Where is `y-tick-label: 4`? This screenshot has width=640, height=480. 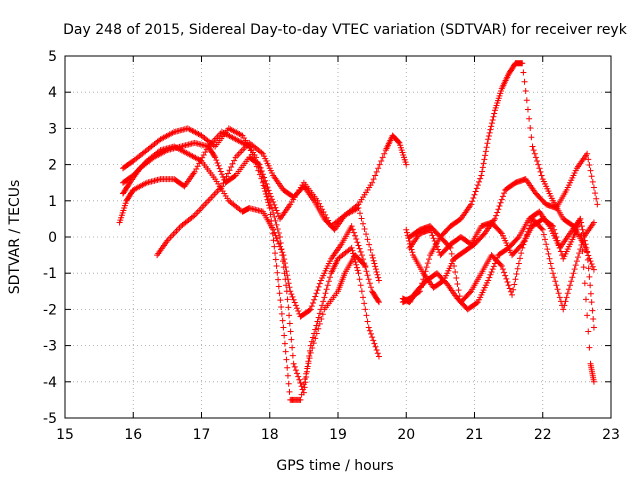 y-tick-label: 4 is located at coordinates (52, 93).